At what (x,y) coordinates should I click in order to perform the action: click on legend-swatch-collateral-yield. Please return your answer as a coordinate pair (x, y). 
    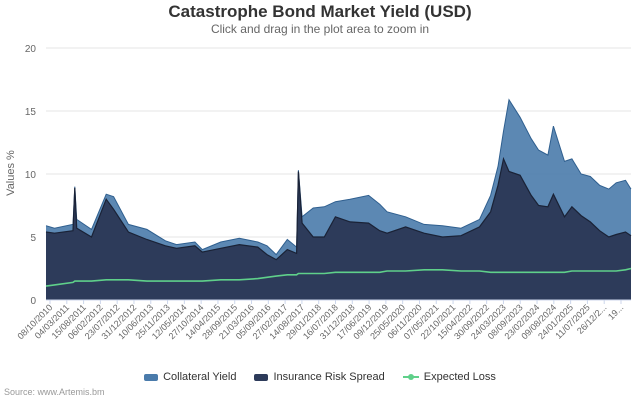
    Looking at the image, I should click on (151, 377).